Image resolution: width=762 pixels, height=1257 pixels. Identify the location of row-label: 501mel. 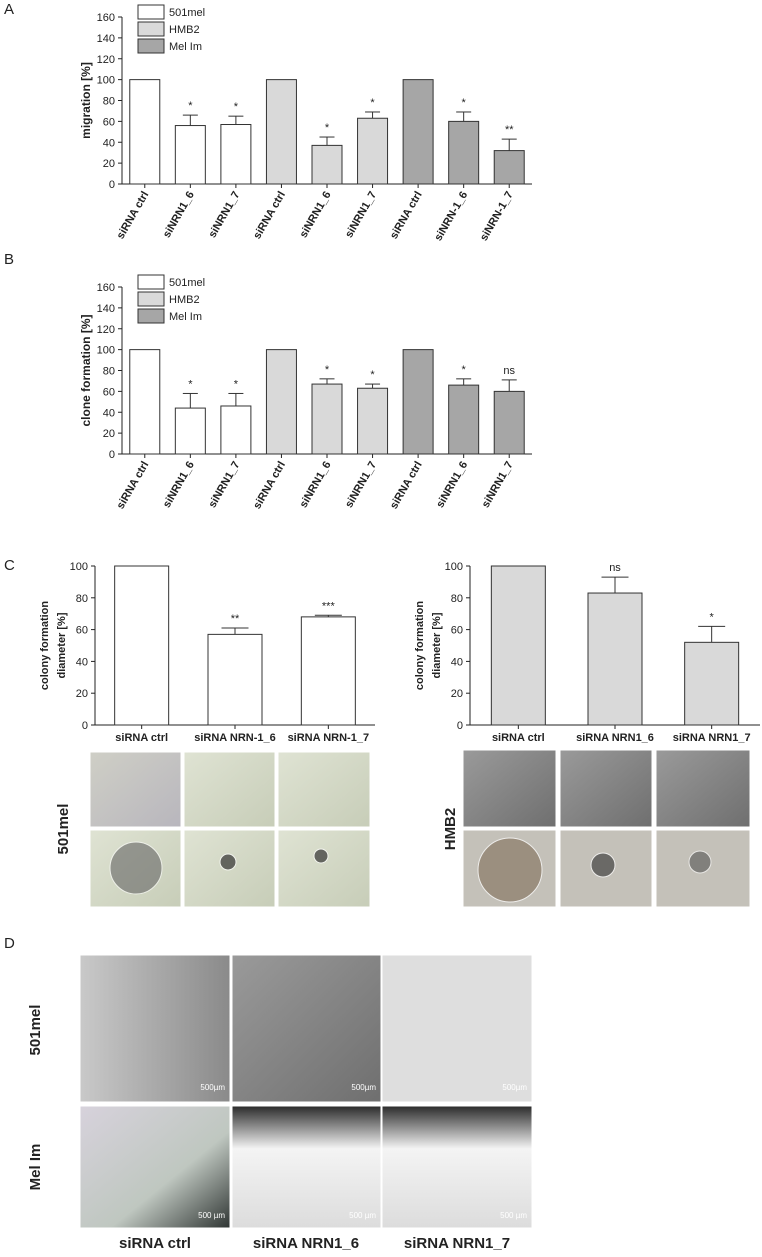
(63, 829).